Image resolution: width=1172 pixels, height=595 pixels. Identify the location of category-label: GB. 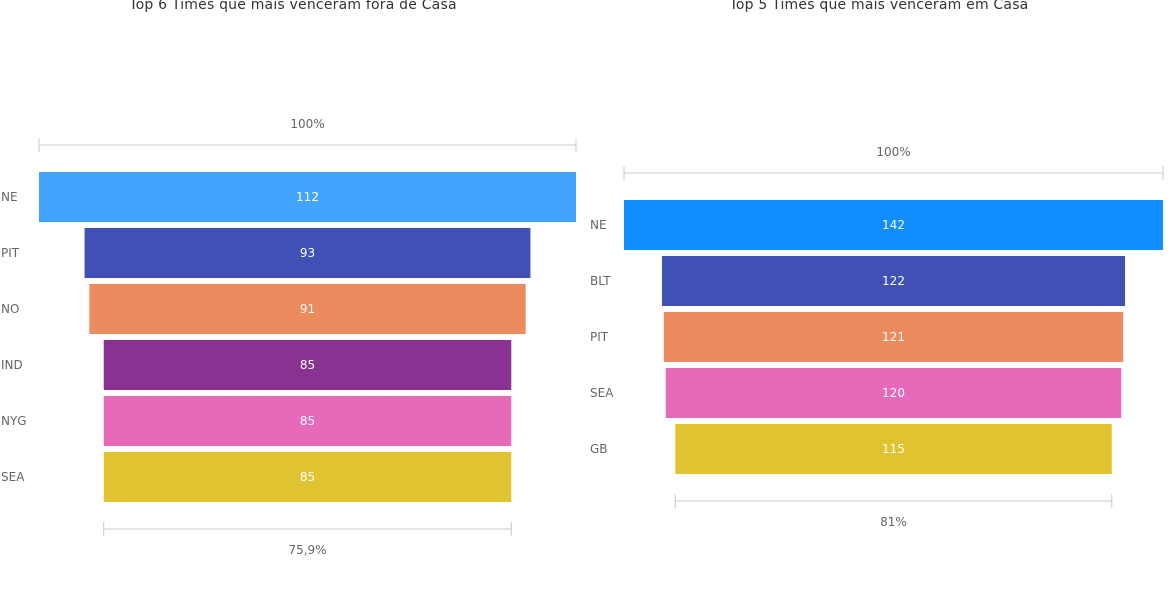
(599, 449).